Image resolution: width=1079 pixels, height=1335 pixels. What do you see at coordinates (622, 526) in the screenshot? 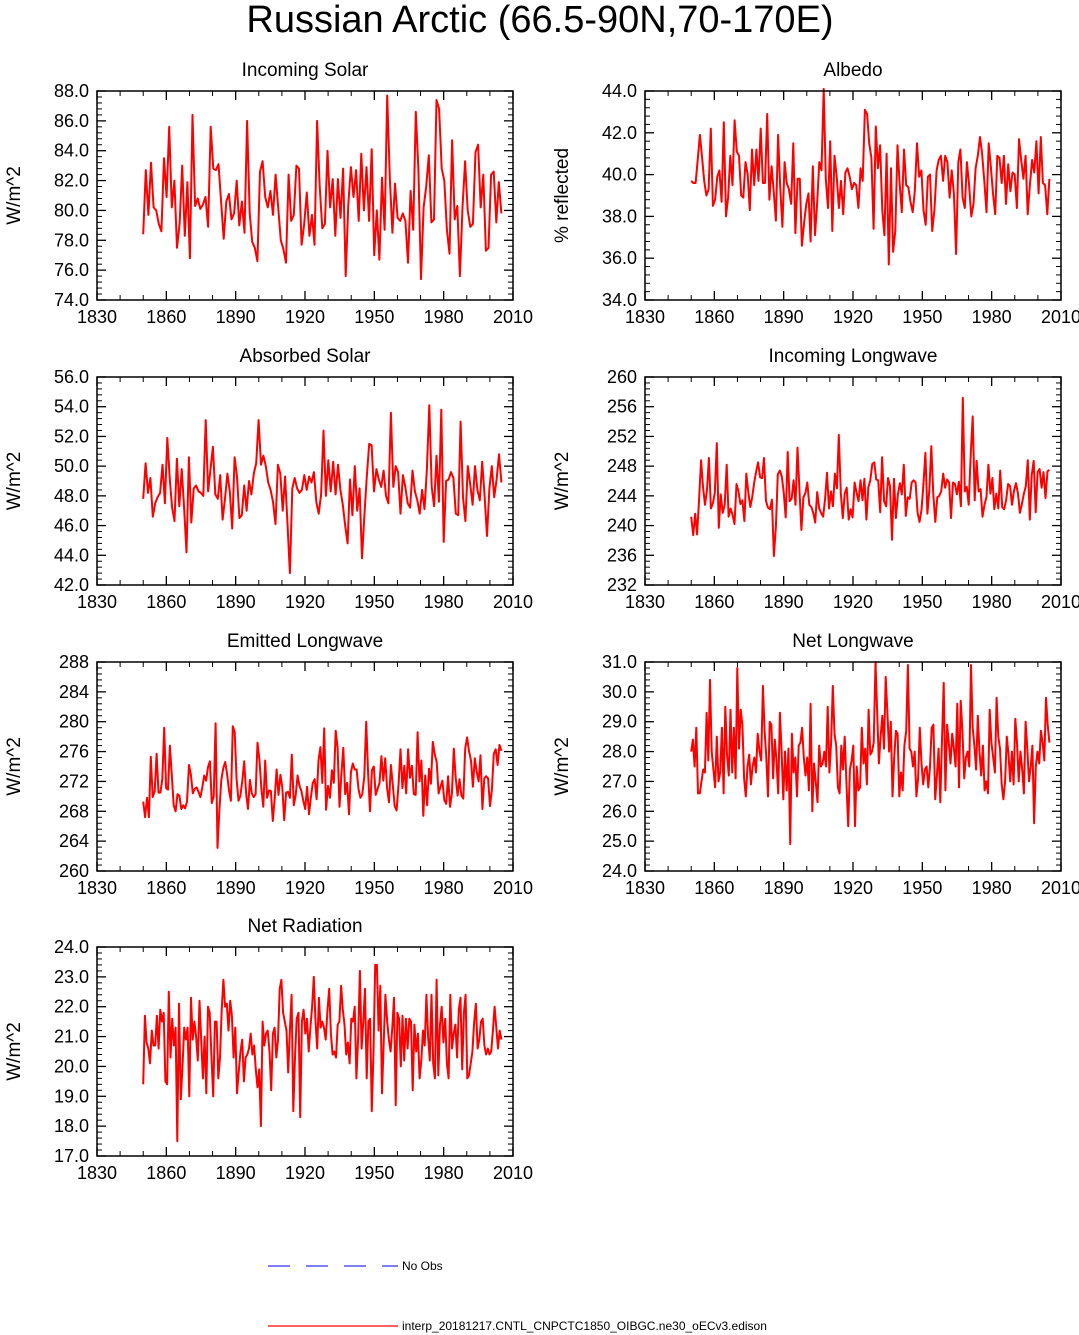
I see `y-tick-label: 240` at bounding box center [622, 526].